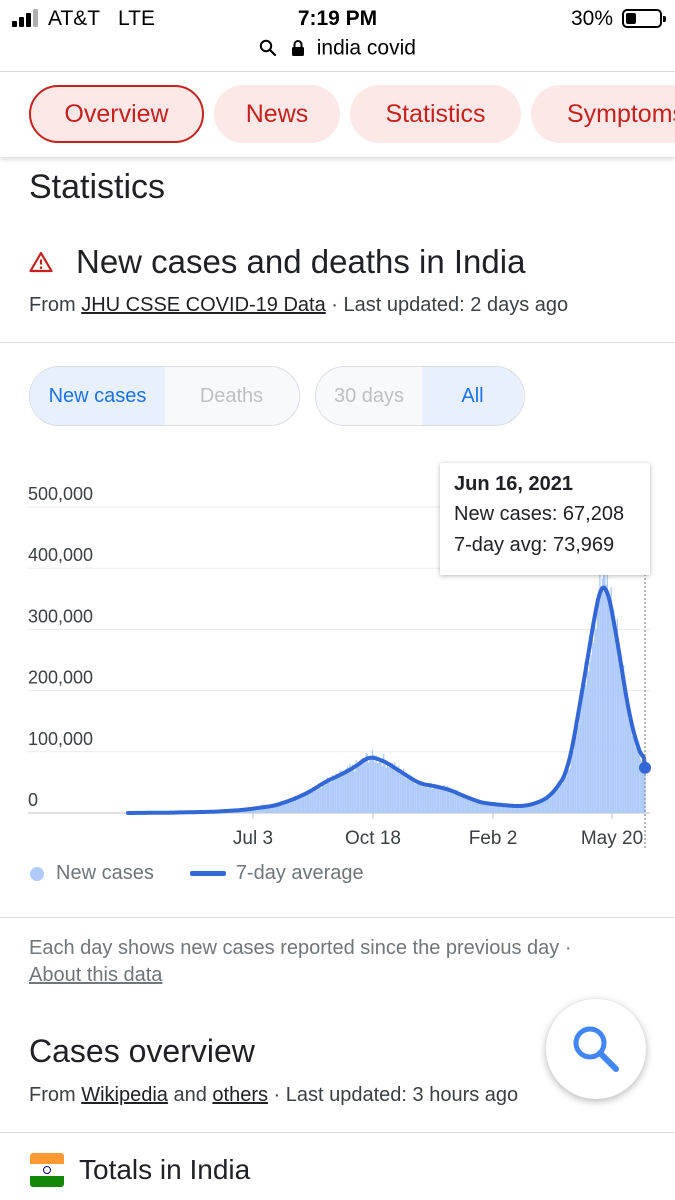  I want to click on range-toggle: 30 days All, so click(420, 396).